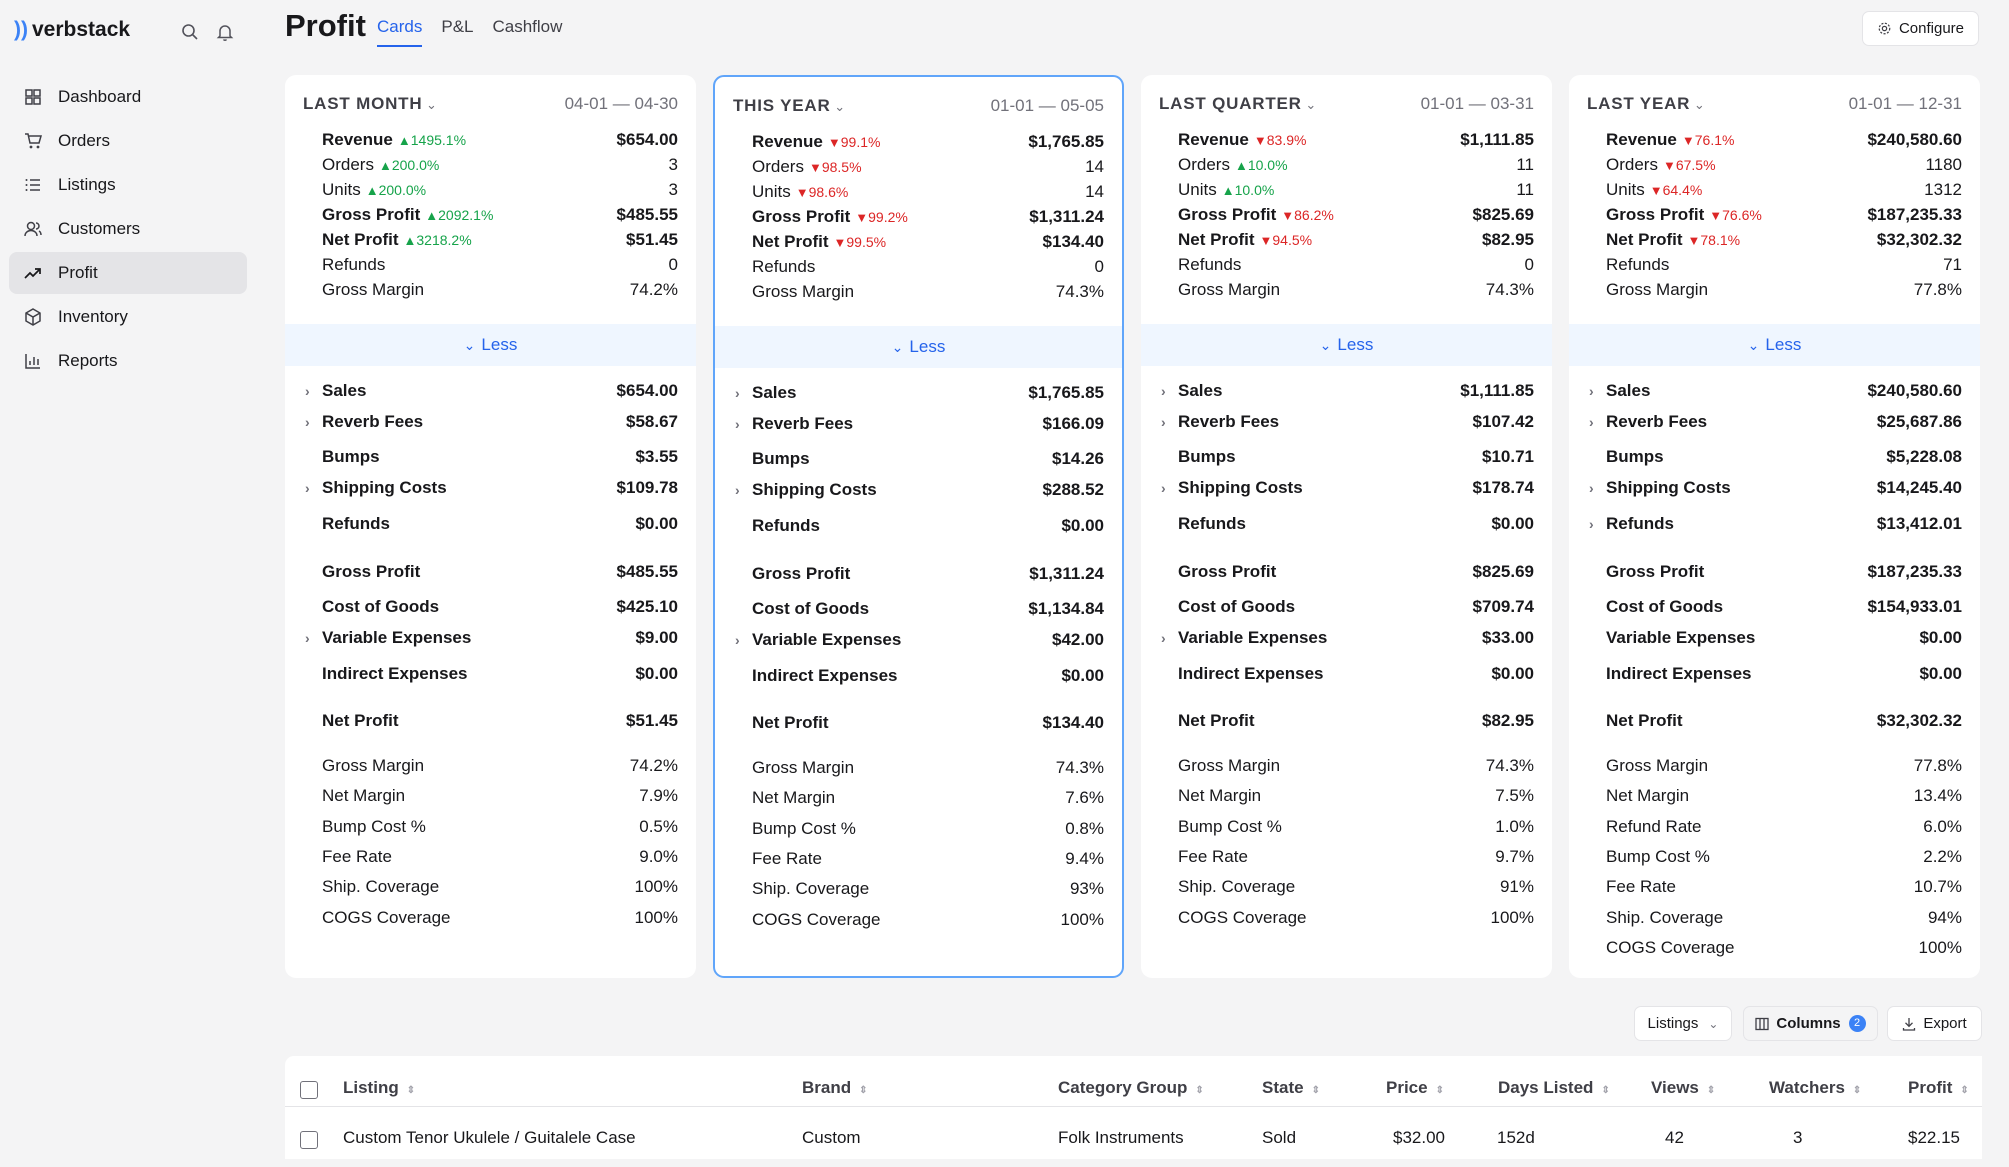 Image resolution: width=2009 pixels, height=1167 pixels. Describe the element at coordinates (1347, 391) in the screenshot. I see `detail-row-sales: › Sales $1,111.85` at that location.